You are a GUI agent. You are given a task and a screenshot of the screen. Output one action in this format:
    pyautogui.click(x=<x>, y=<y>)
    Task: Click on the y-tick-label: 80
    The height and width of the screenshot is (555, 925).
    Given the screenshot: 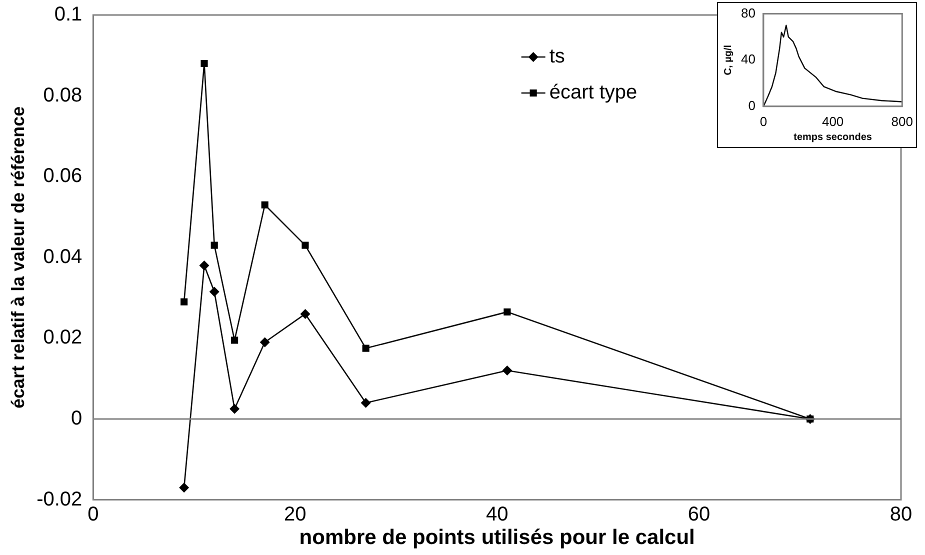 What is the action you would take?
    pyautogui.click(x=748, y=12)
    